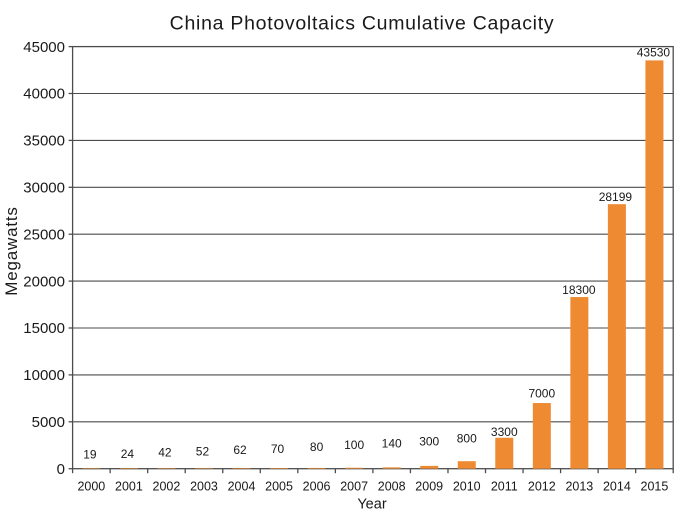 The height and width of the screenshot is (517, 683). I want to click on svg-text: 15000, so click(44, 328).